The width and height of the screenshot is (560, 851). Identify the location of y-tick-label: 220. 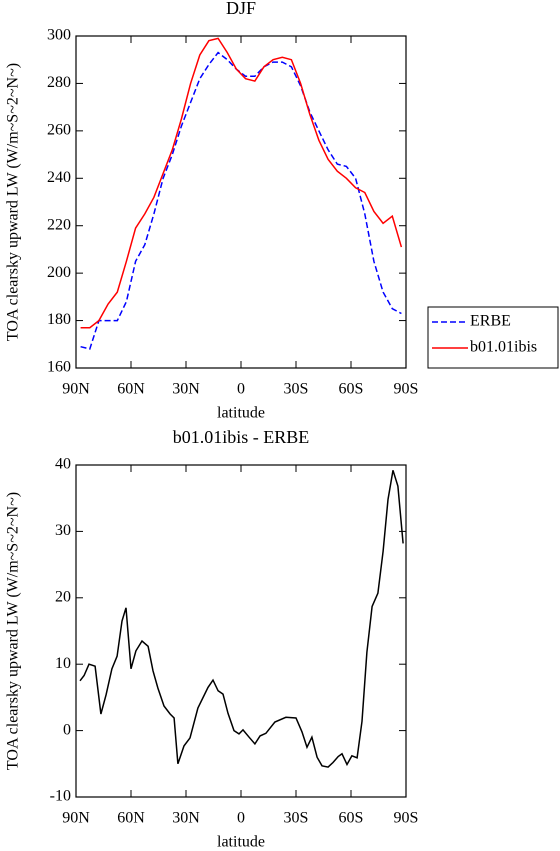
(59, 224).